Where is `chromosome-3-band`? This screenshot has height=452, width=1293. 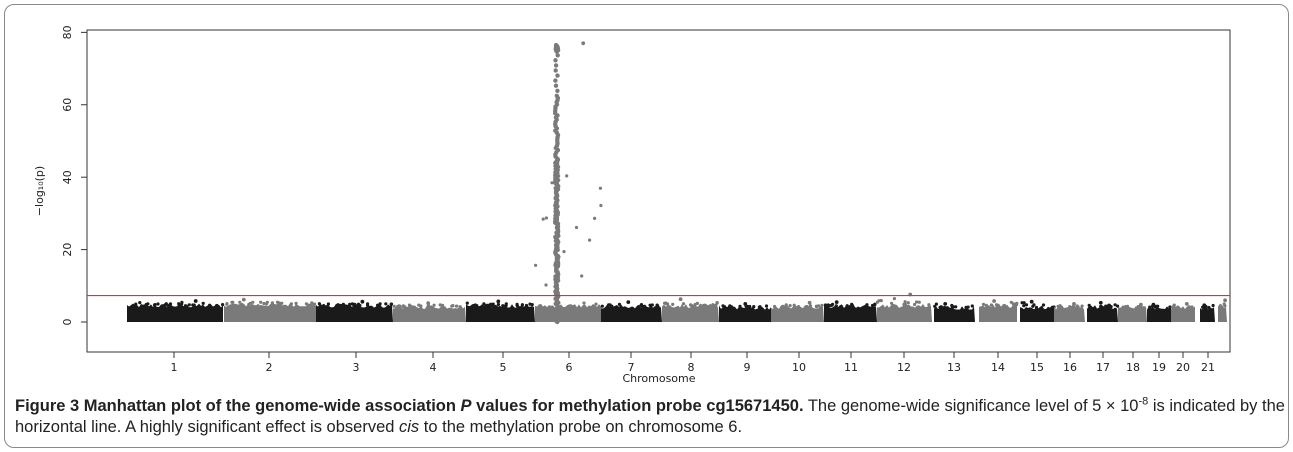
chromosome-3-band is located at coordinates (354, 312).